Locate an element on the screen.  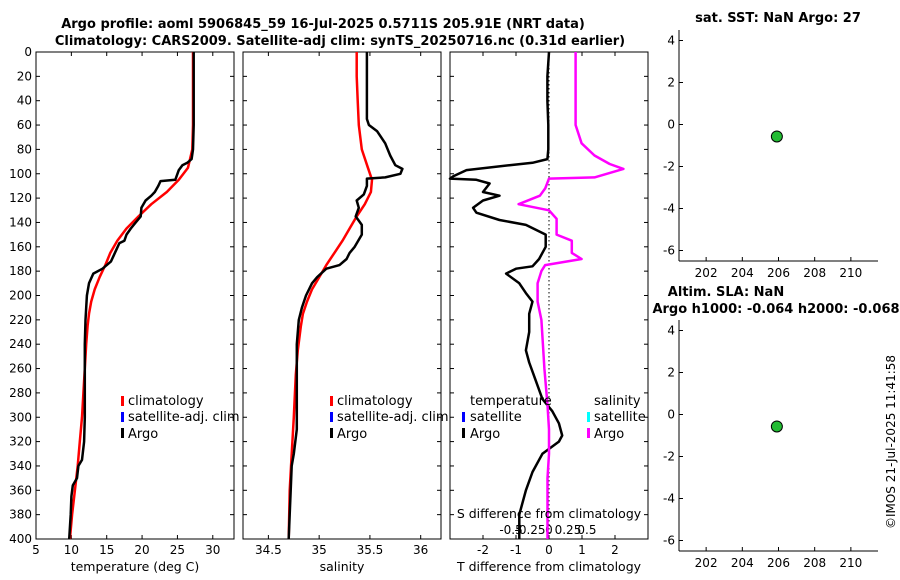
x-tick-label: 0 is located at coordinates (549, 550).